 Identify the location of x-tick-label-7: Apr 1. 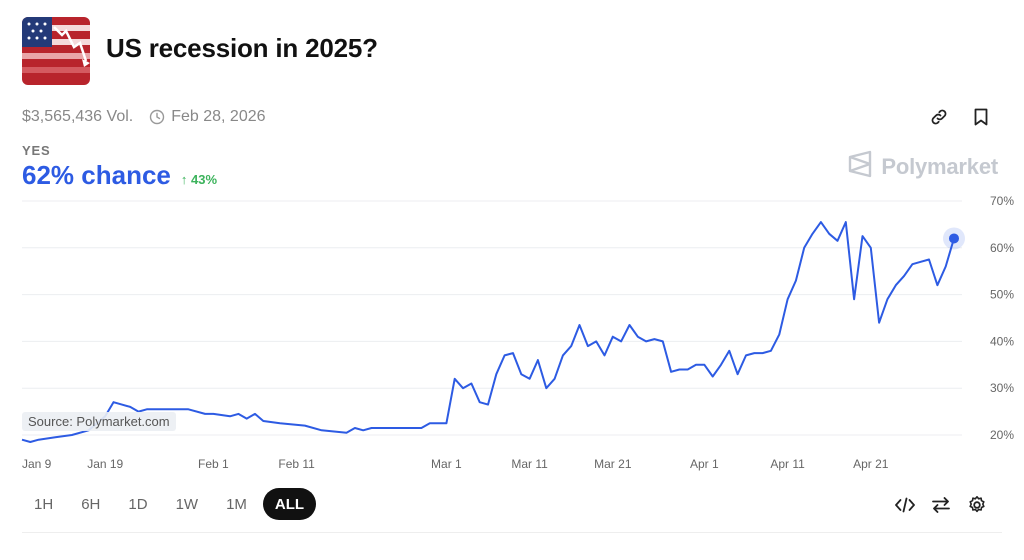
(704, 464).